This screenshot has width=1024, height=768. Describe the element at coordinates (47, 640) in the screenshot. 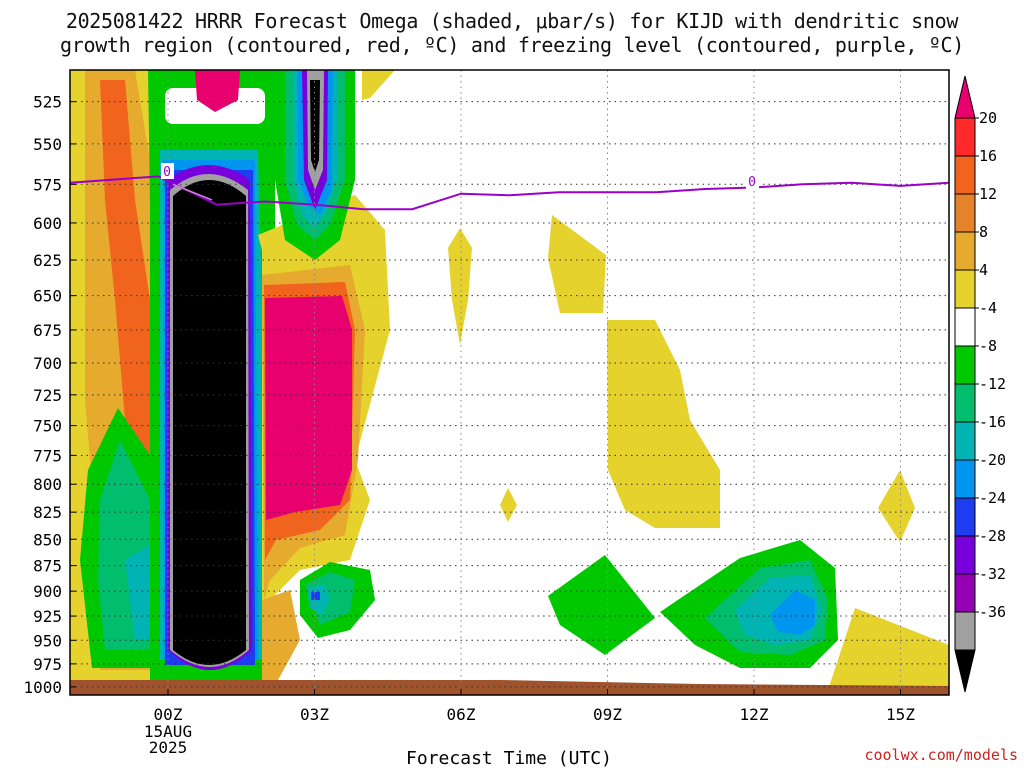

I see `y-tick-label: 950` at that location.